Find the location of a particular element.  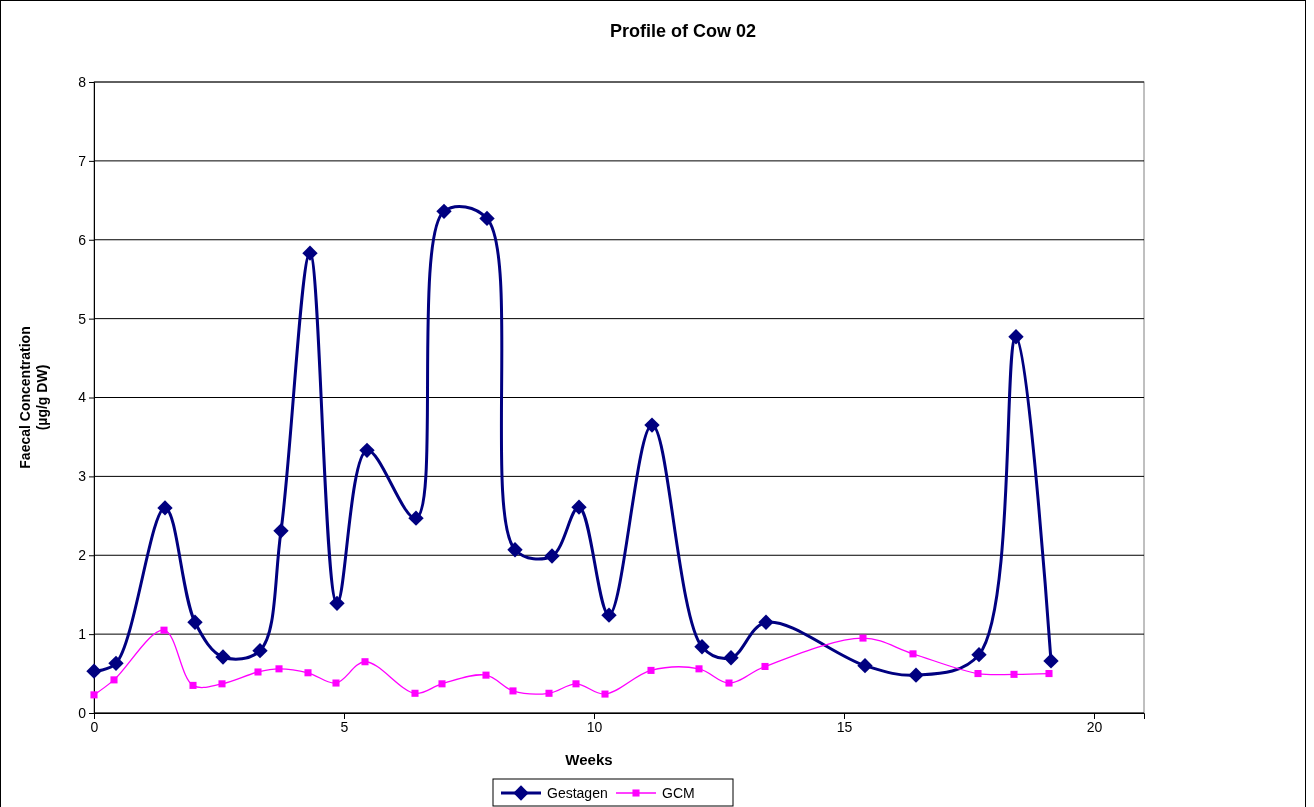

y-tick-label: 7 is located at coordinates (82, 160).